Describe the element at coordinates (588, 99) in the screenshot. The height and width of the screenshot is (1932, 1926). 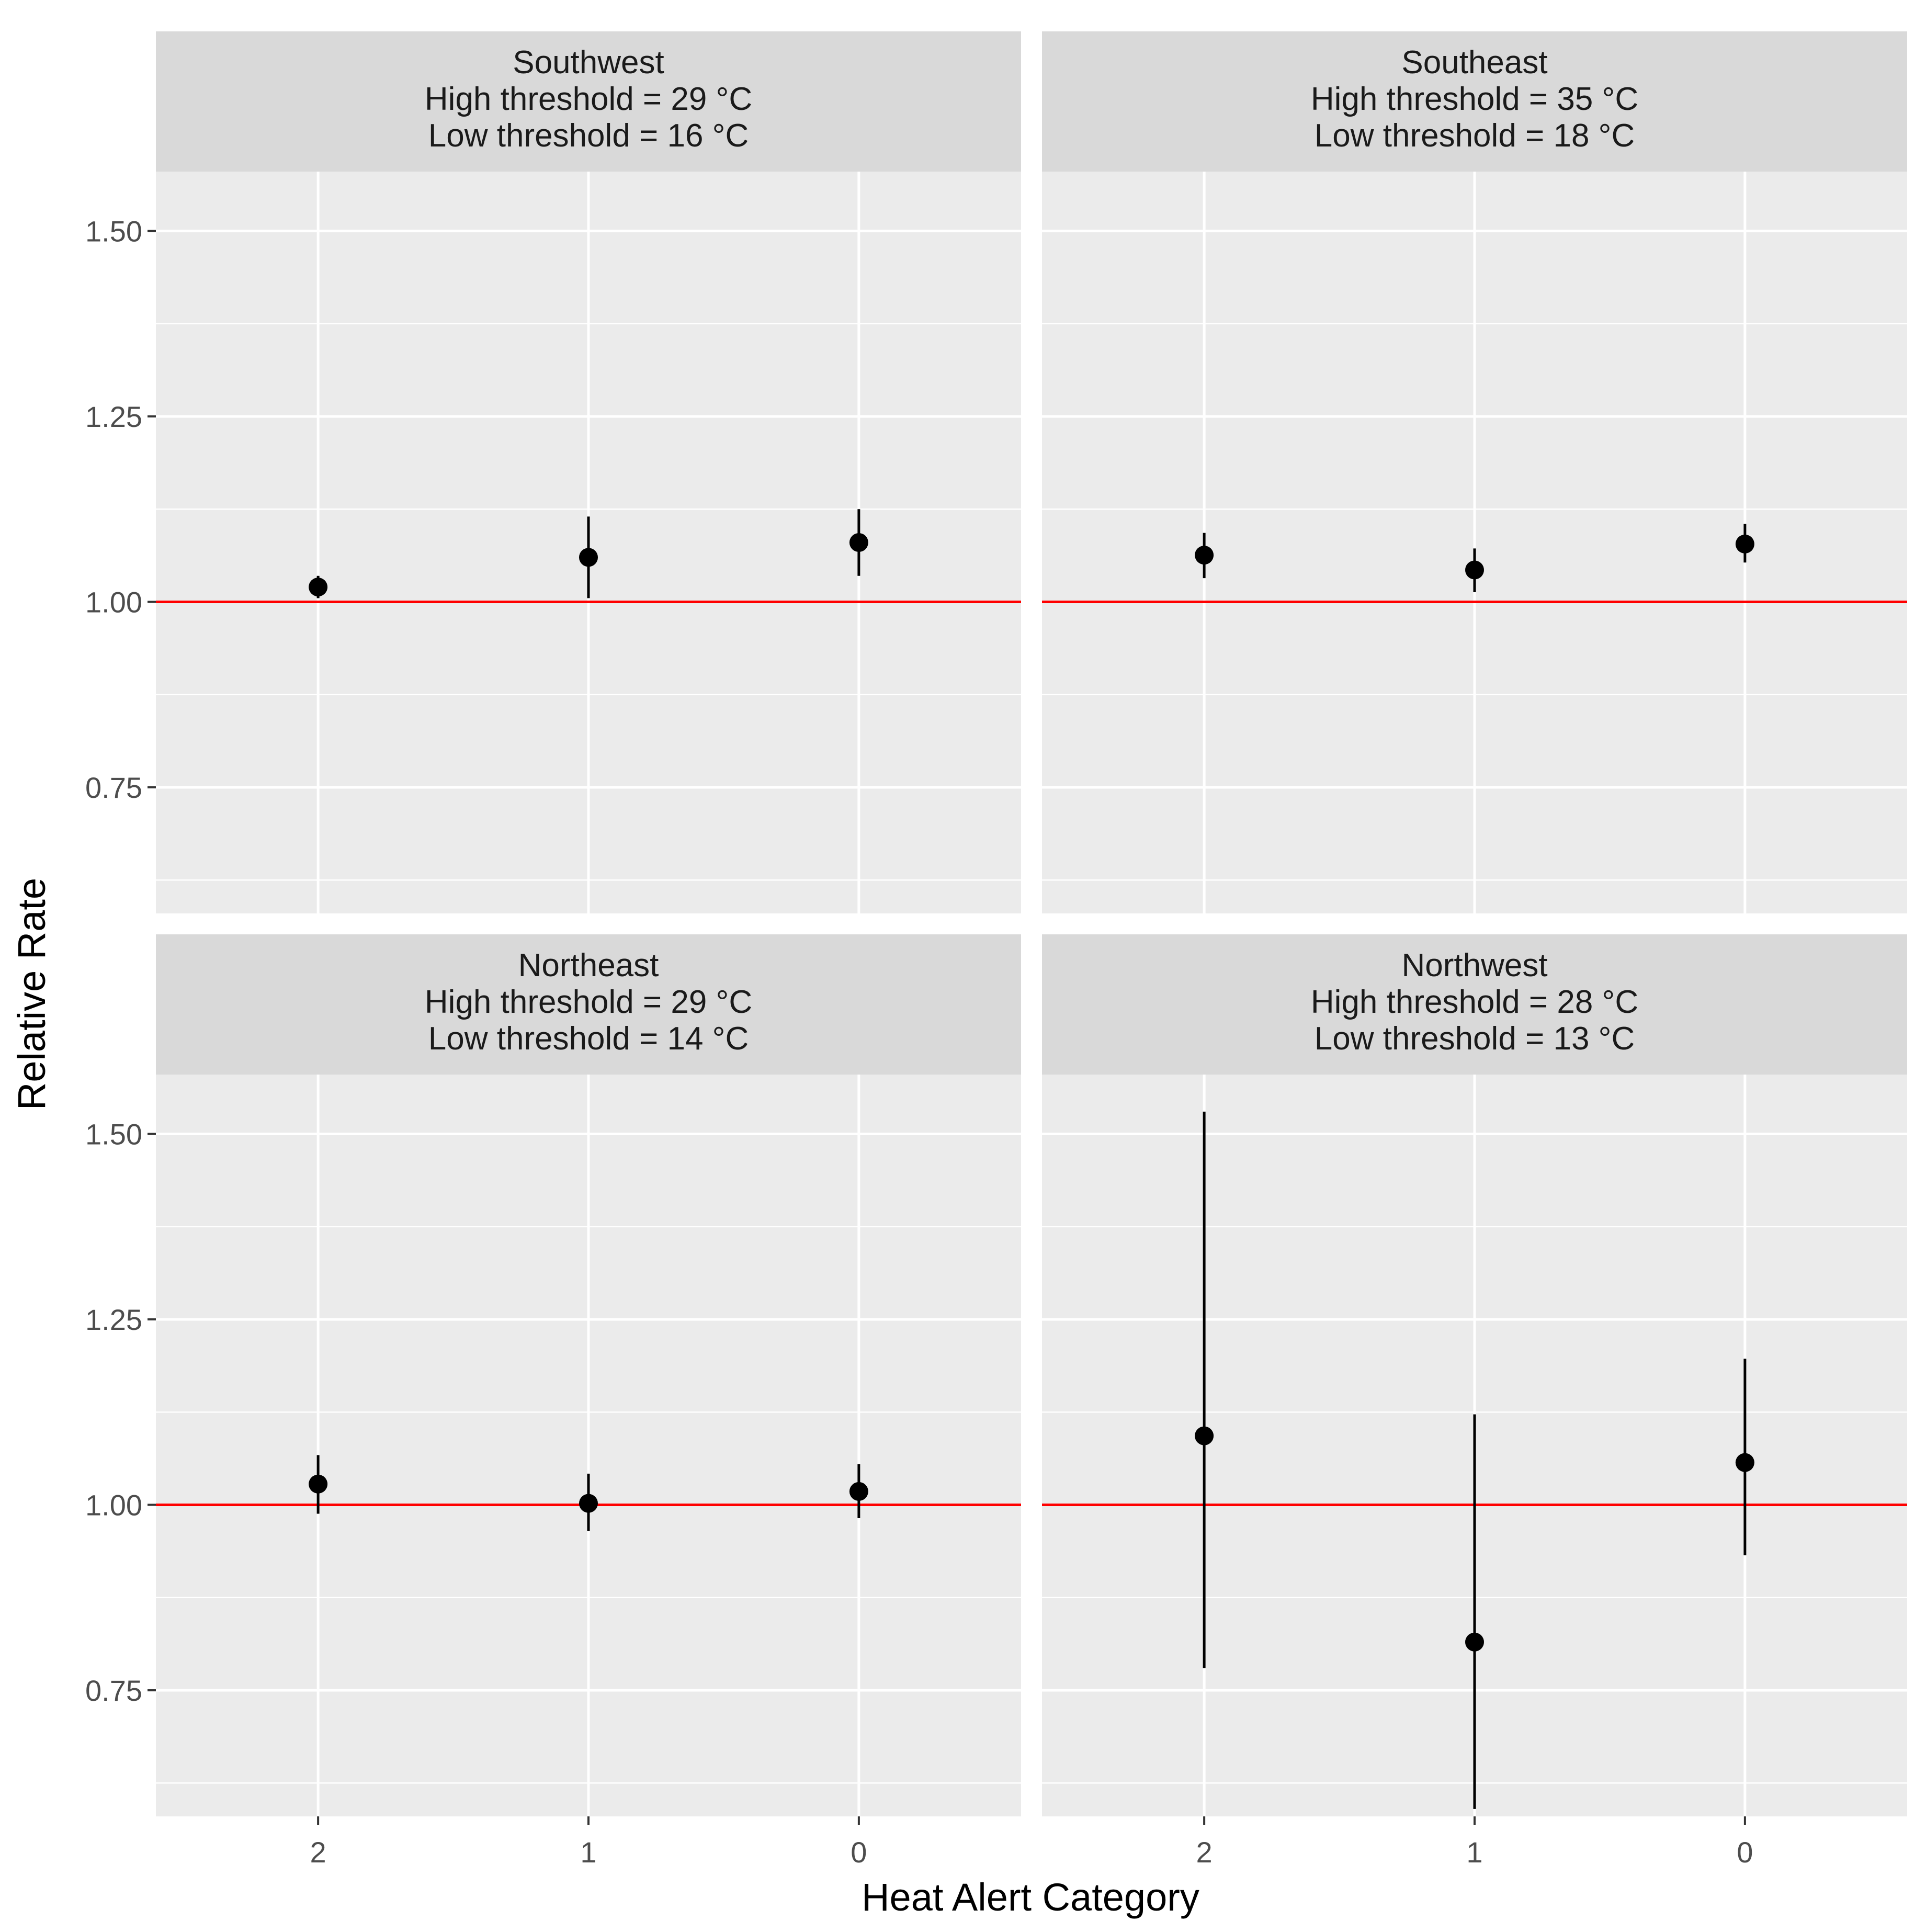
I see `strip-high-threshold-southwest: High threshold = 29 °C` at that location.